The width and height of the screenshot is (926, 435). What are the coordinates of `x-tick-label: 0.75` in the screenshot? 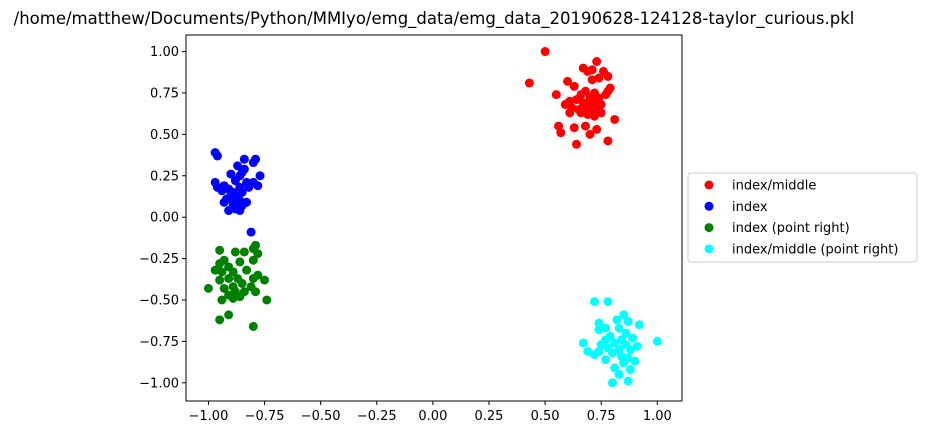 It's located at (601, 416).